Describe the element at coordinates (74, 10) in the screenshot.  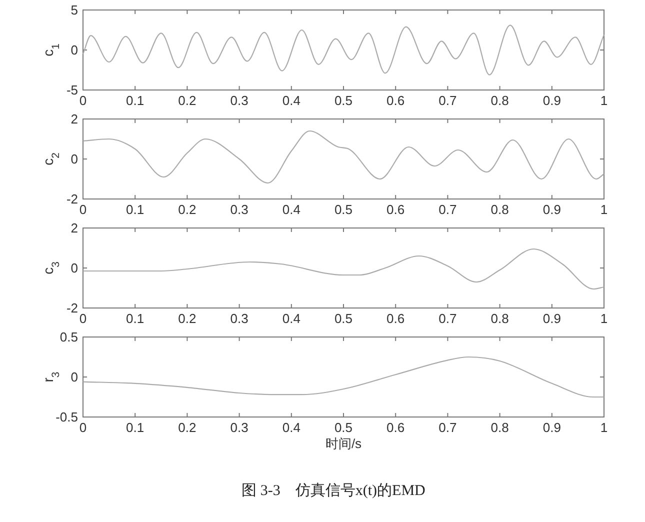
I see `y-tick-label: 5` at that location.